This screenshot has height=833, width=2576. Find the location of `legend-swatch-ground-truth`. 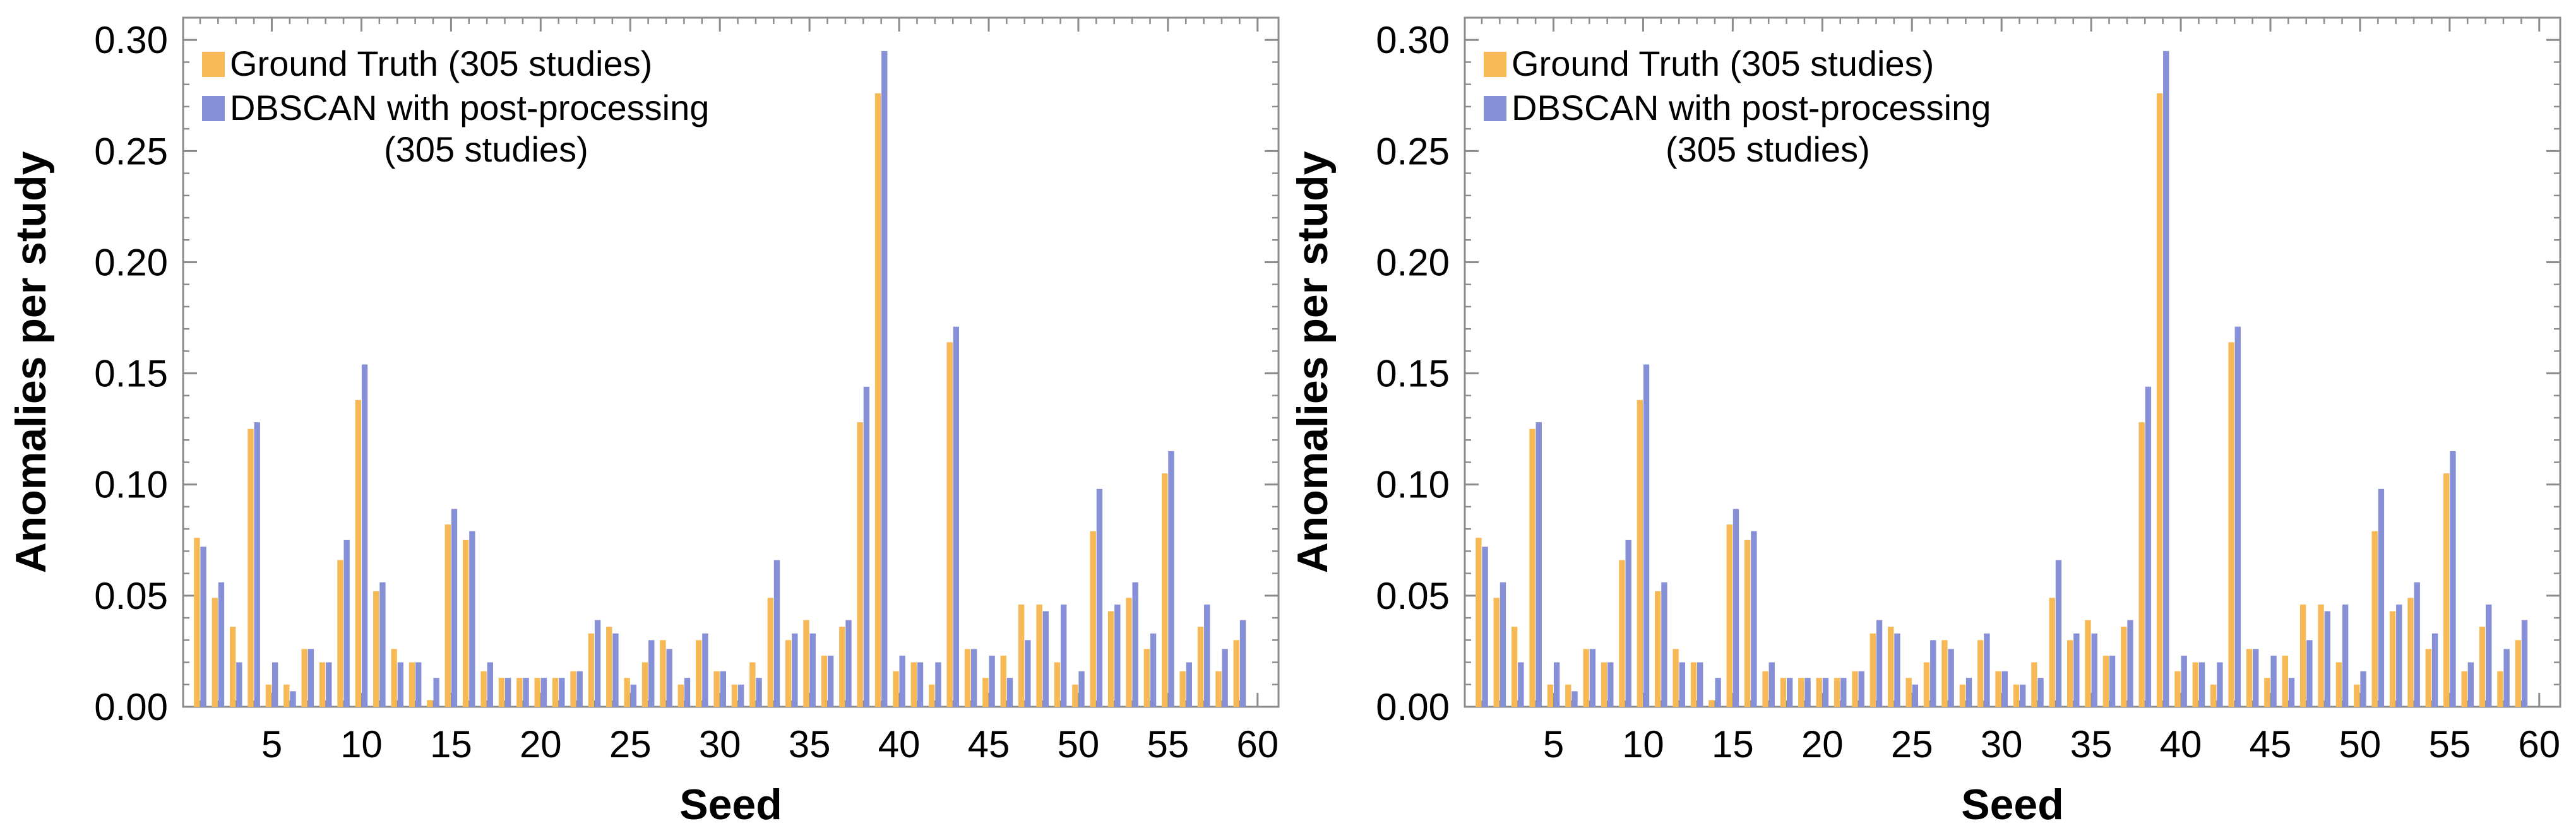

legend-swatch-ground-truth is located at coordinates (1495, 64).